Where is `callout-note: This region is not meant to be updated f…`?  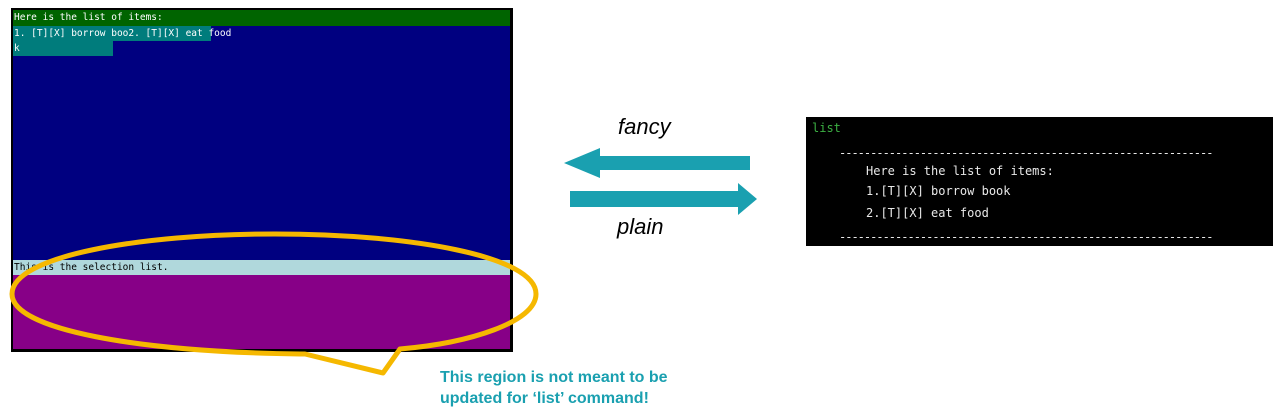 callout-note: This region is not meant to be updated f… is located at coordinates (605, 388).